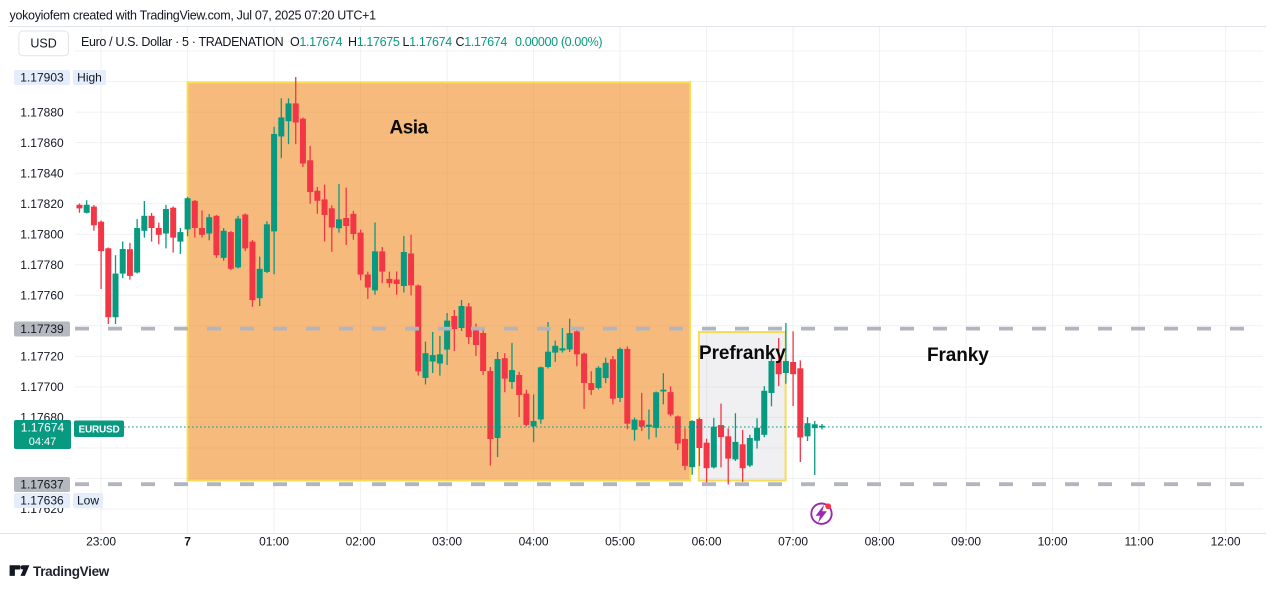 The image size is (1273, 589). I want to click on svg-text: 1.17720, so click(42, 357).